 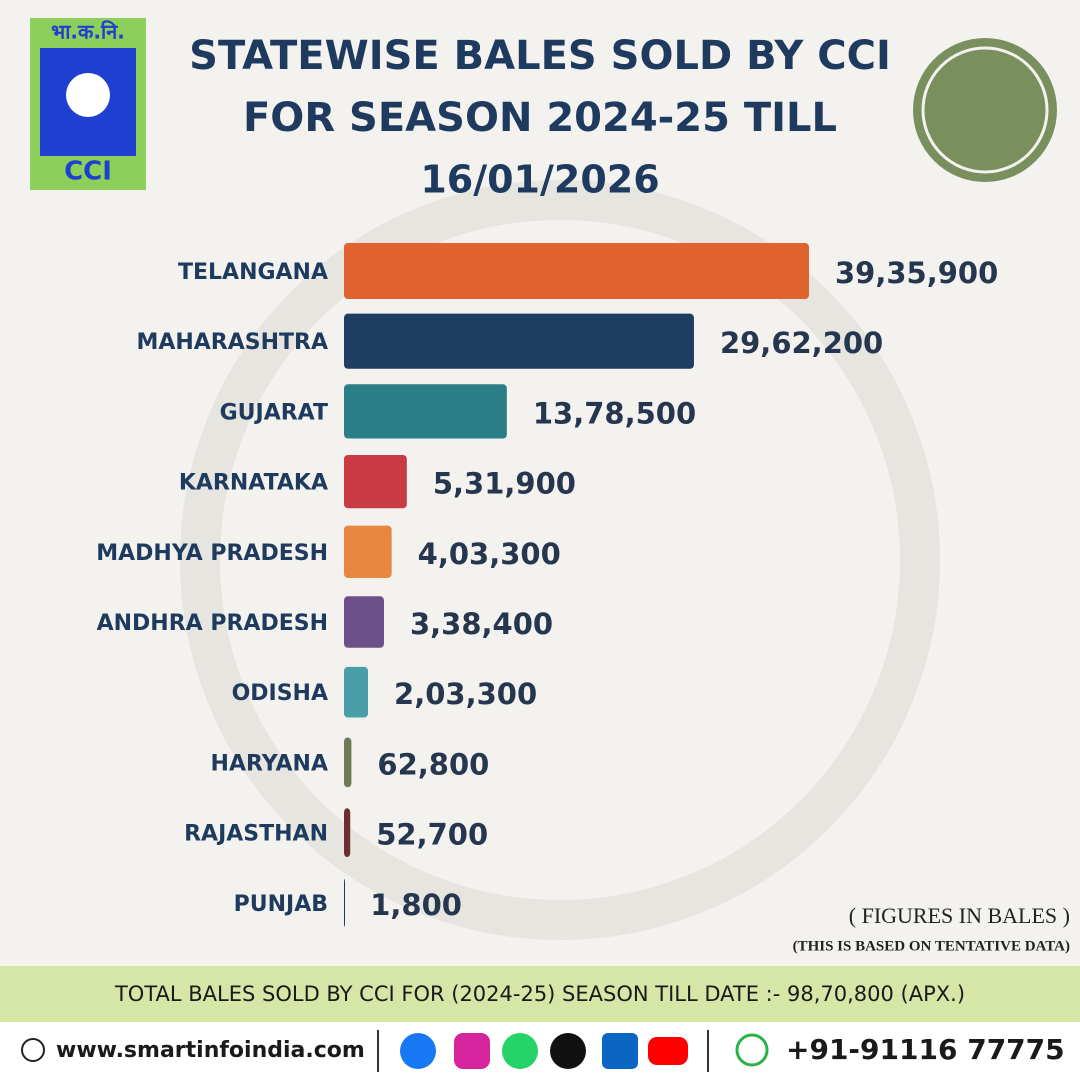 I want to click on value-label: 1,800, so click(x=416, y=905).